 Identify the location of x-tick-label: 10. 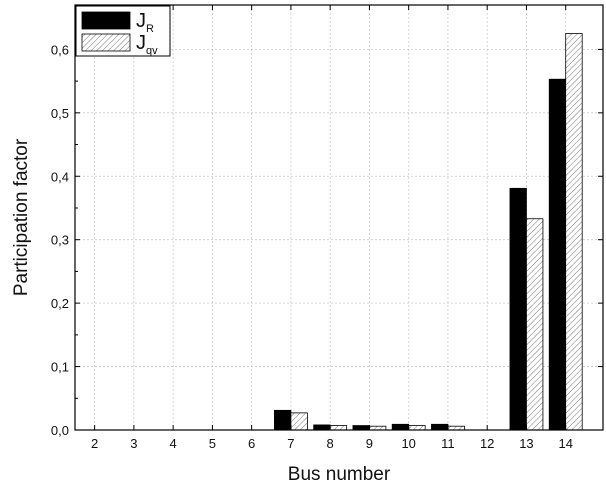
(408, 443).